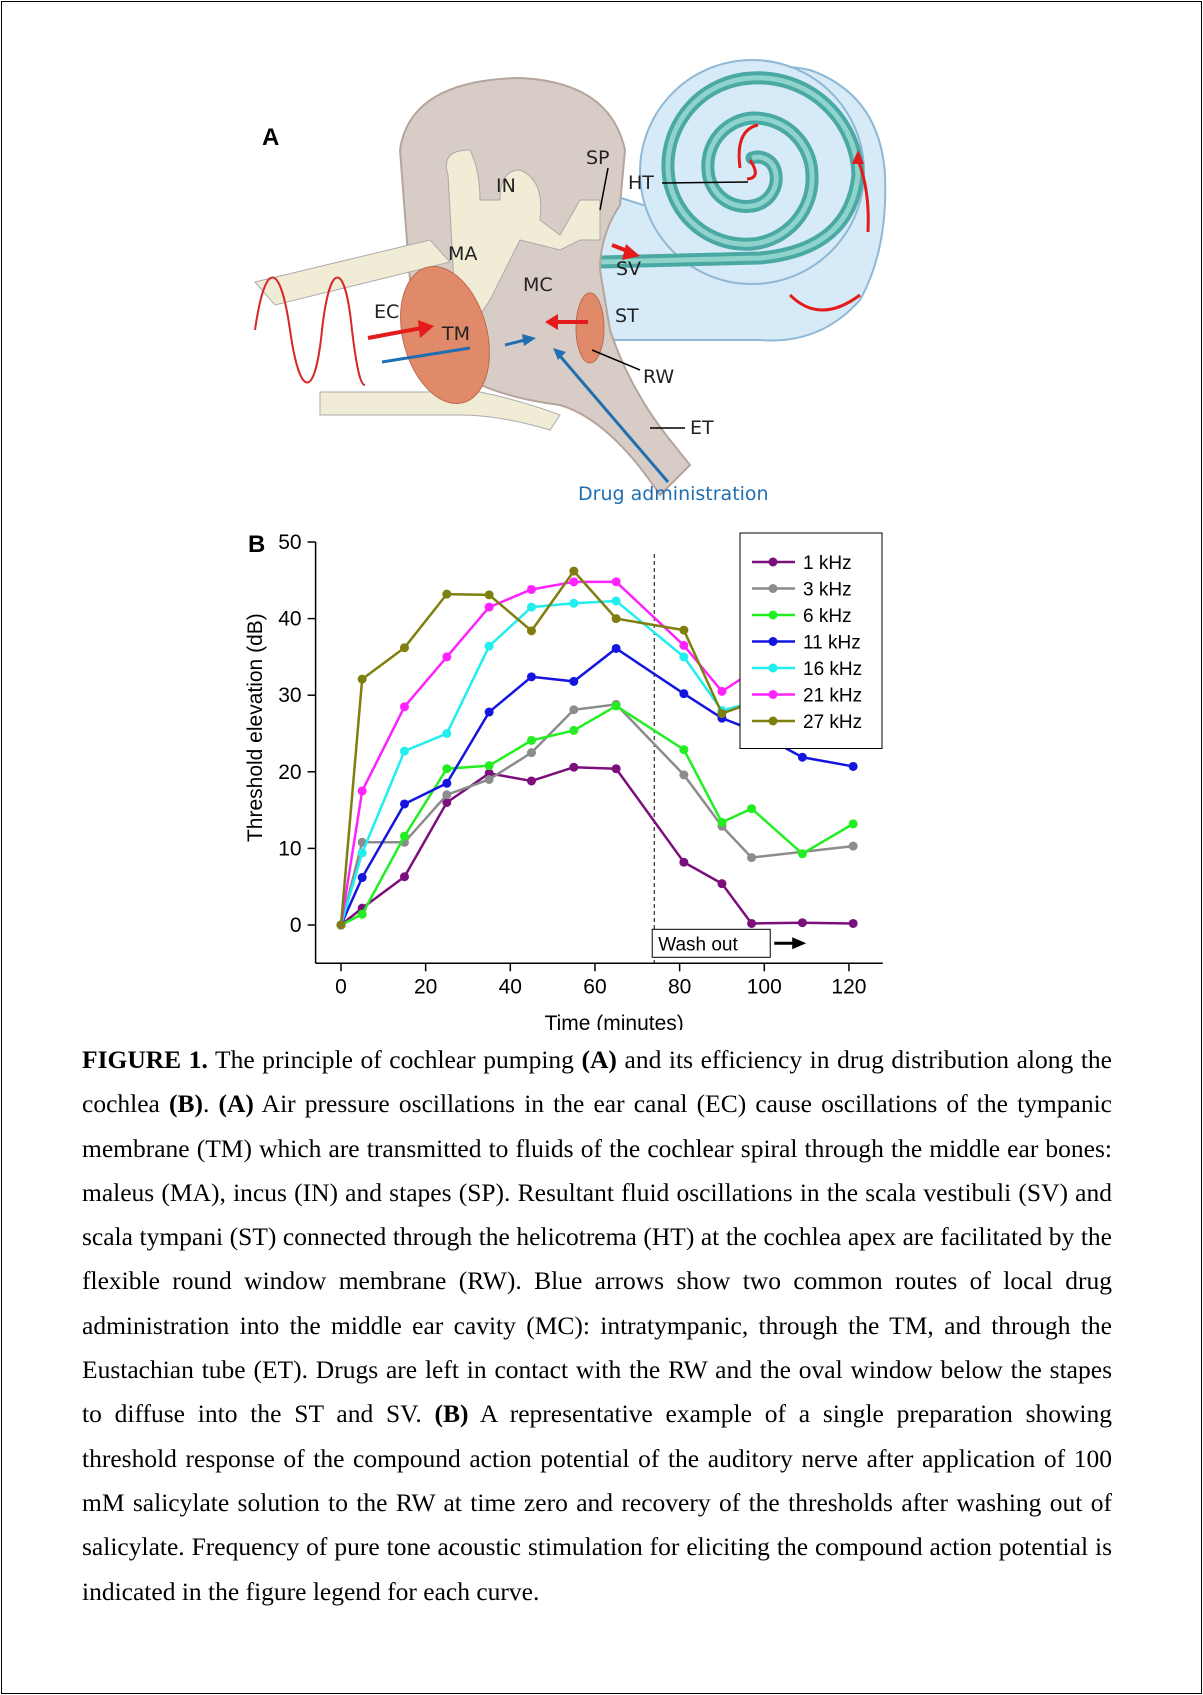 The height and width of the screenshot is (1695, 1203). I want to click on label: MC, so click(538, 285).